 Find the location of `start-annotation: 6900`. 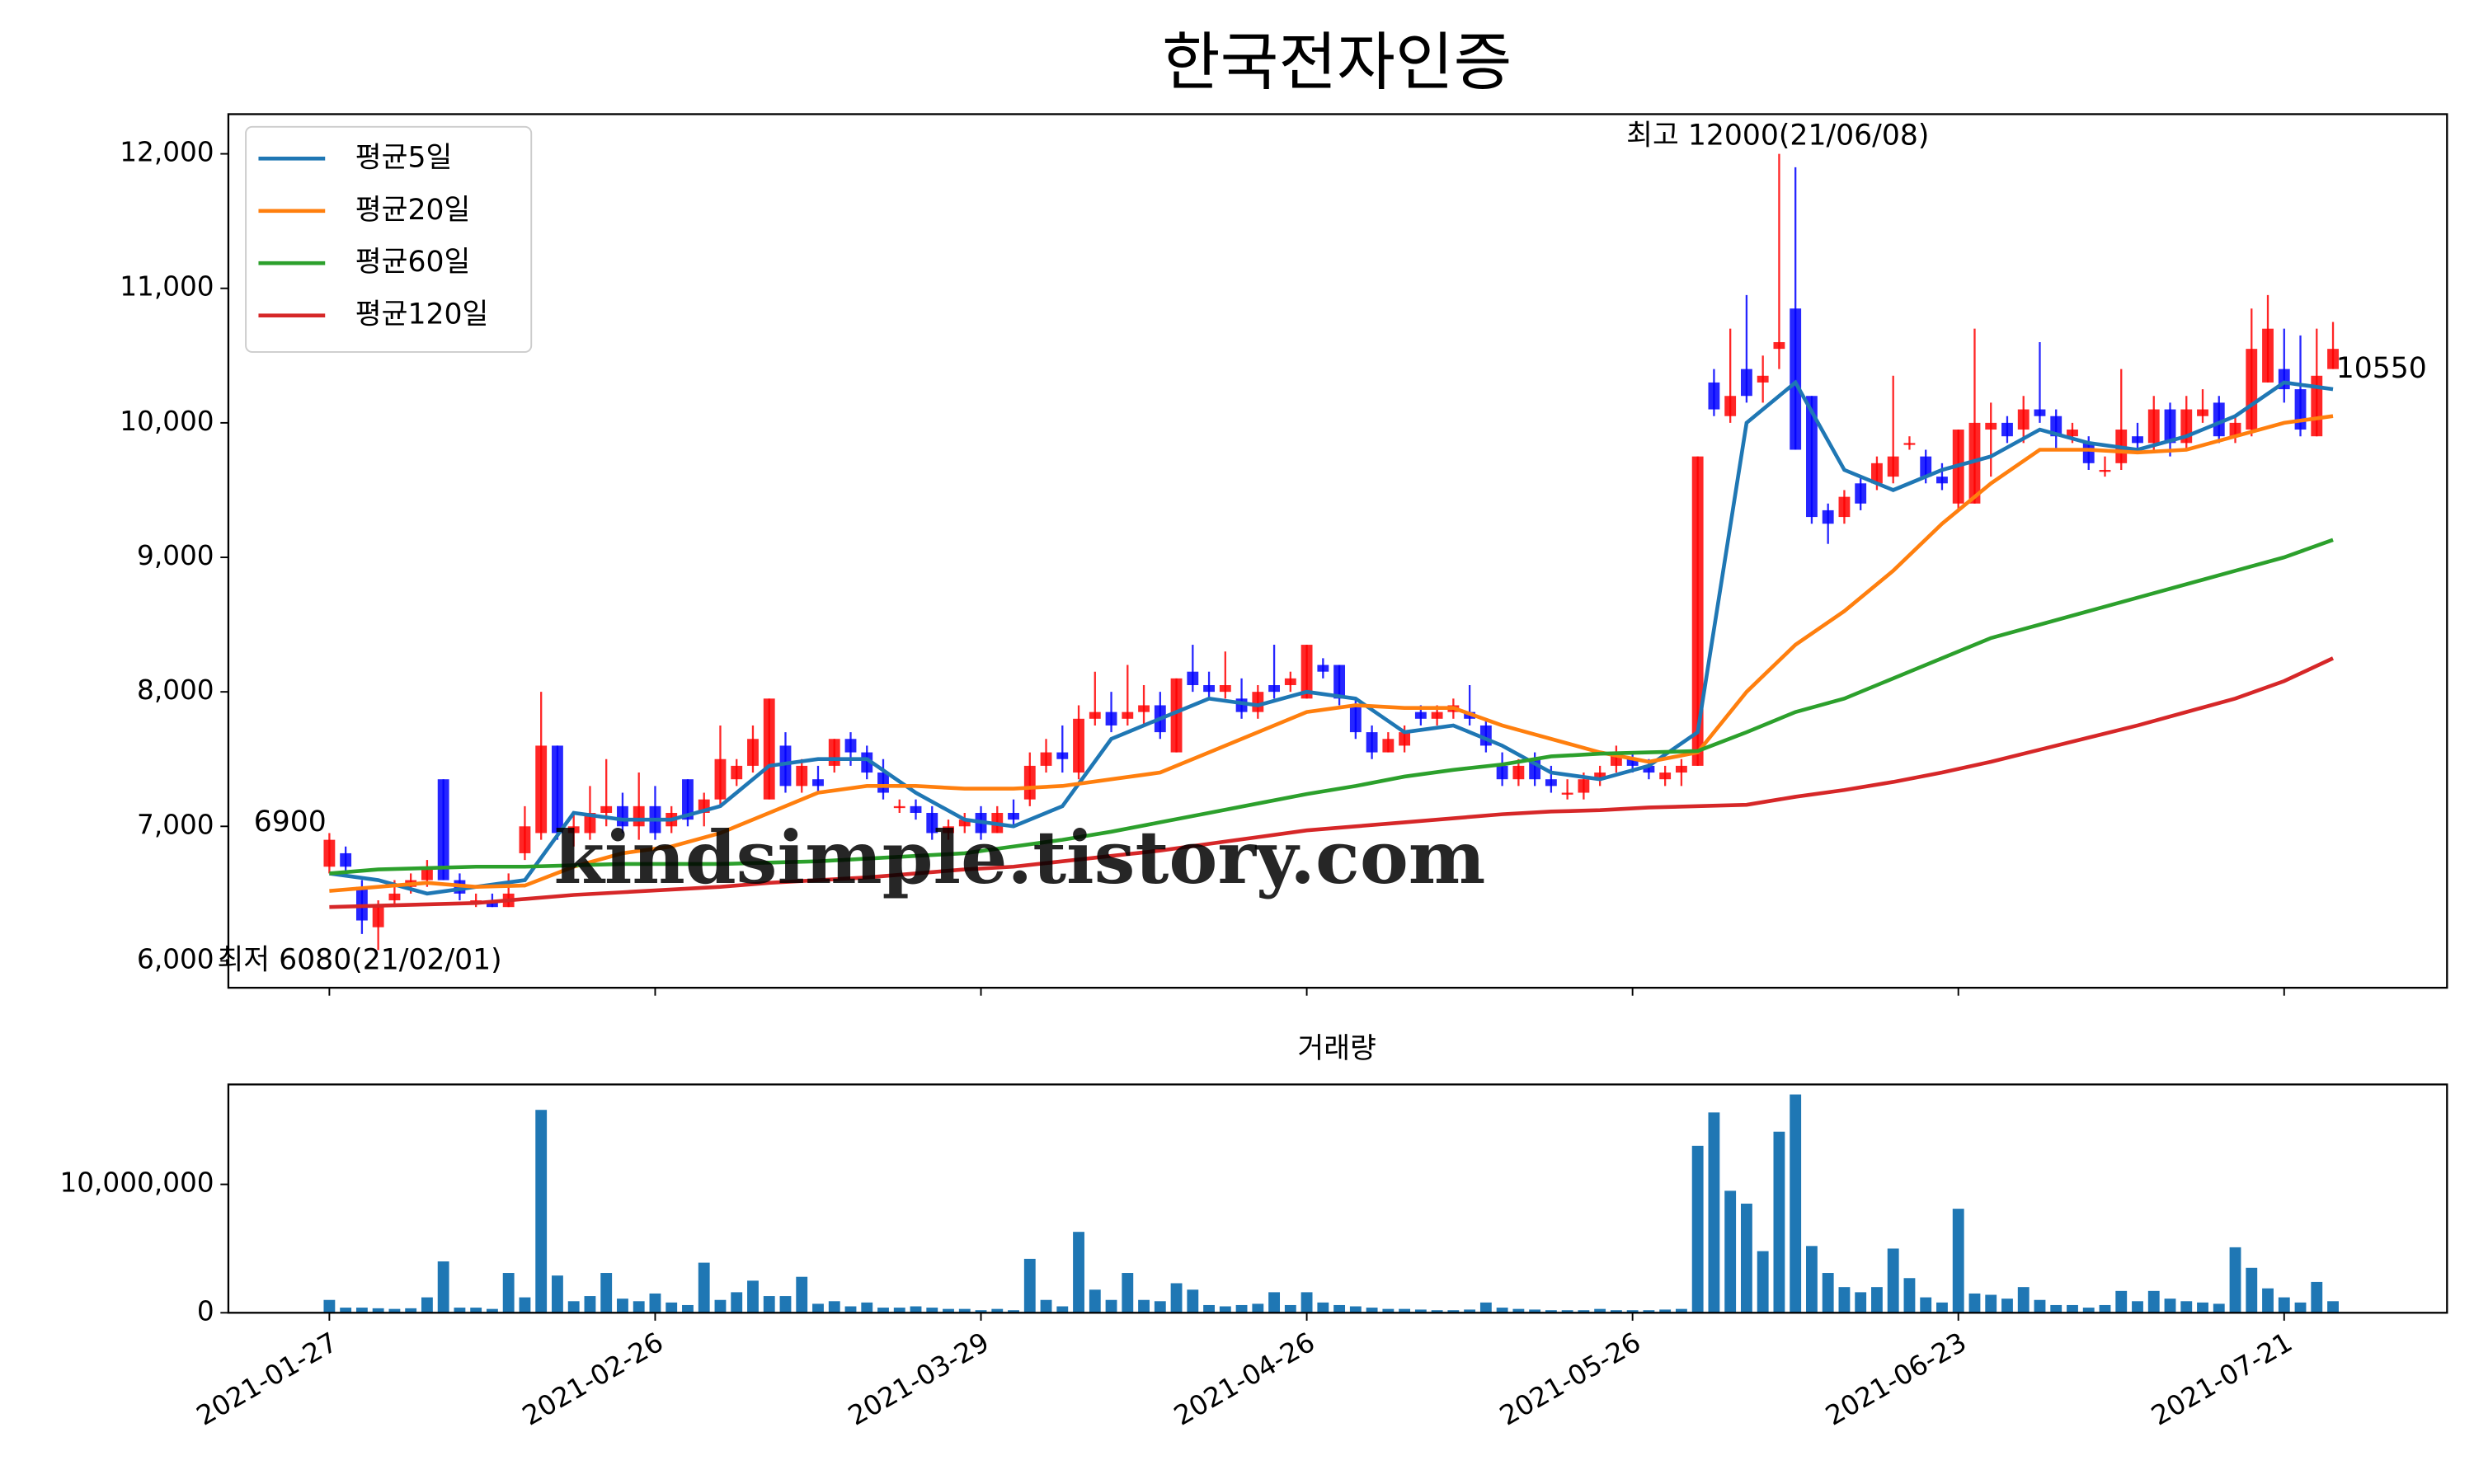

start-annotation: 6900 is located at coordinates (290, 821).